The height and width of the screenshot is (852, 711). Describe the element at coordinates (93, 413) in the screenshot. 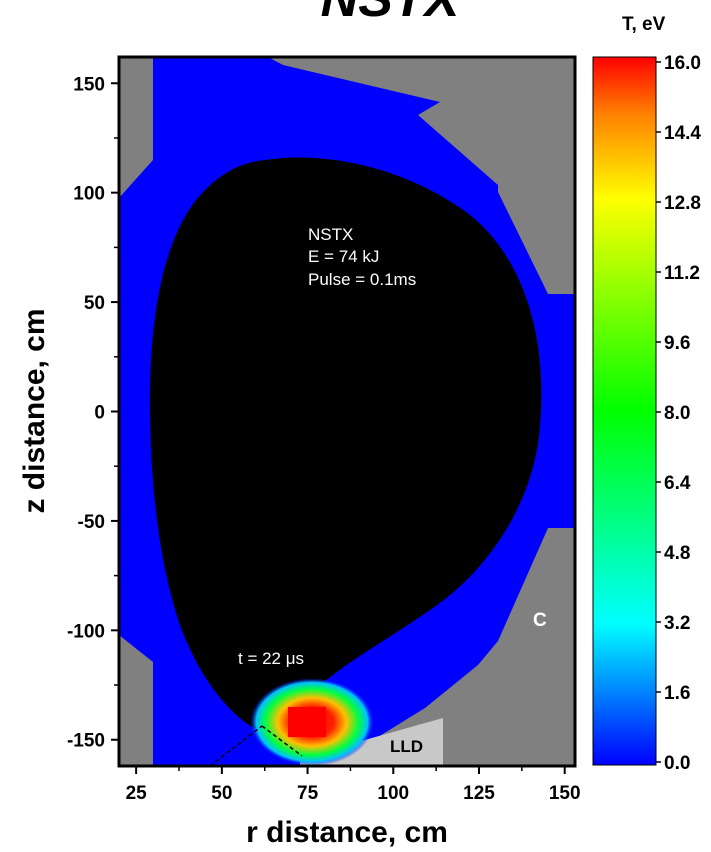

I see `y-axis: 150 100 50 0 -50 -100 -150` at that location.